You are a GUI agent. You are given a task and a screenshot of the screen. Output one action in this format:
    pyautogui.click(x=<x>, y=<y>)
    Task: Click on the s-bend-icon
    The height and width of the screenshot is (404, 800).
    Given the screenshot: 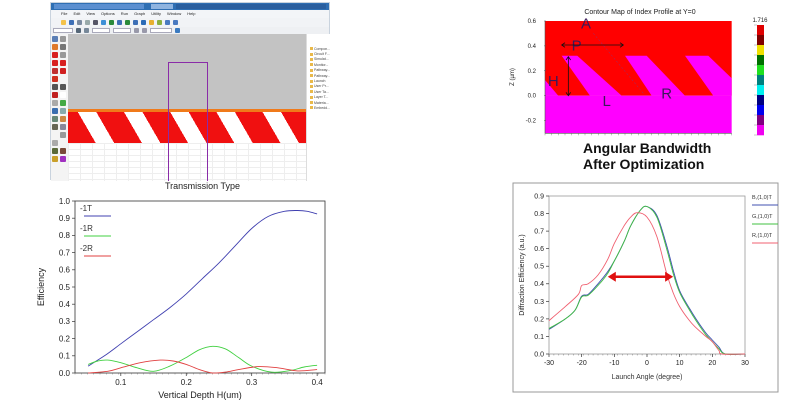 What is the action you would take?
    pyautogui.click(x=63, y=63)
    